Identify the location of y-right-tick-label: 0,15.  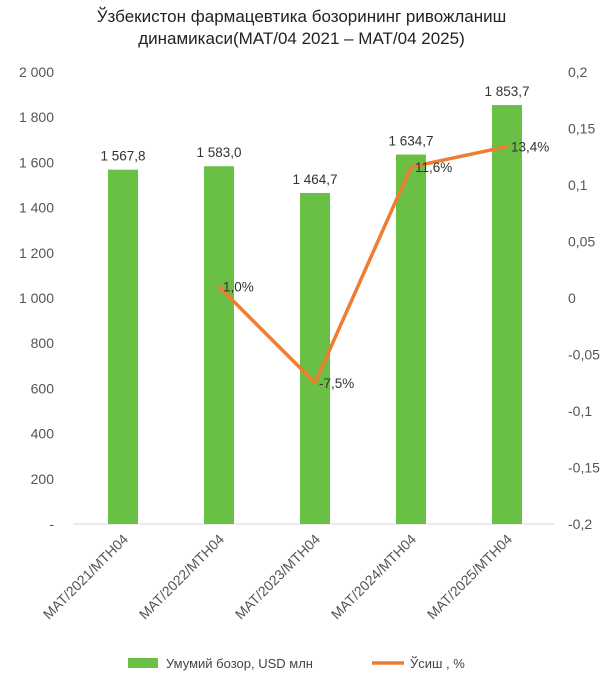
(581, 129).